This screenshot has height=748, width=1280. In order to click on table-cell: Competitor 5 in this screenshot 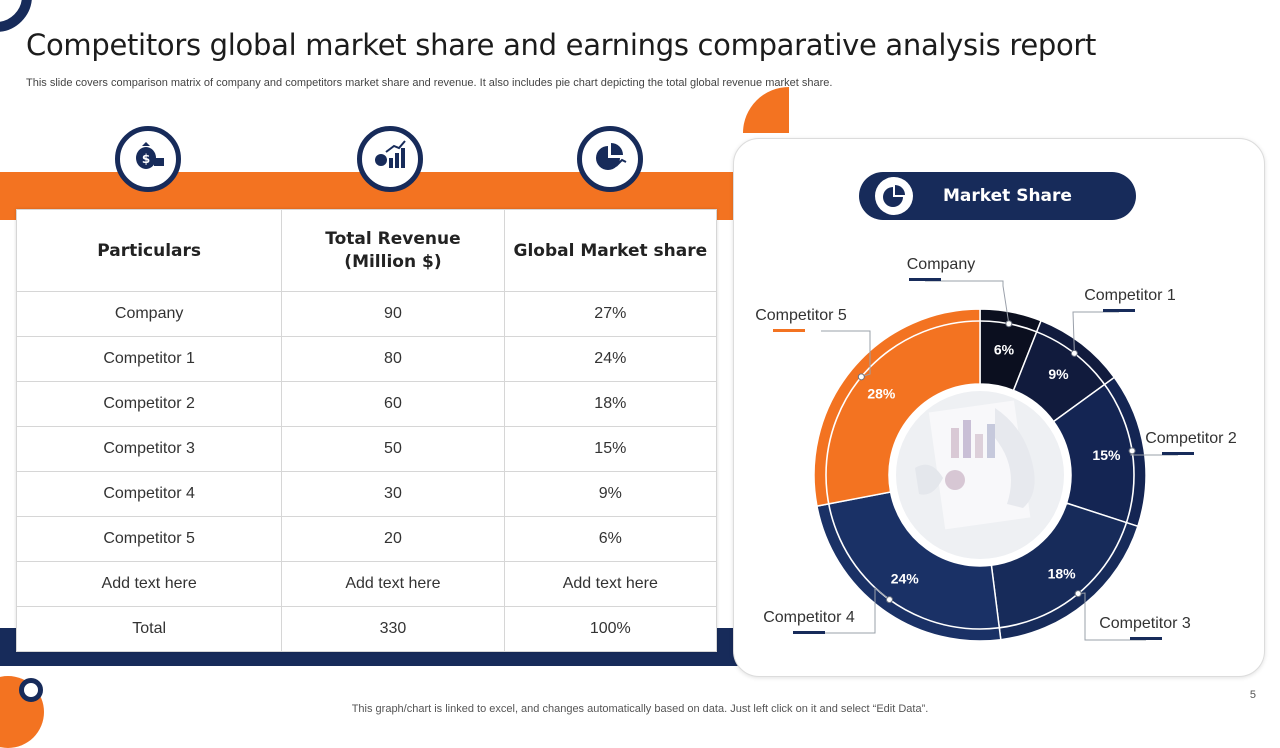, I will do `click(149, 539)`.